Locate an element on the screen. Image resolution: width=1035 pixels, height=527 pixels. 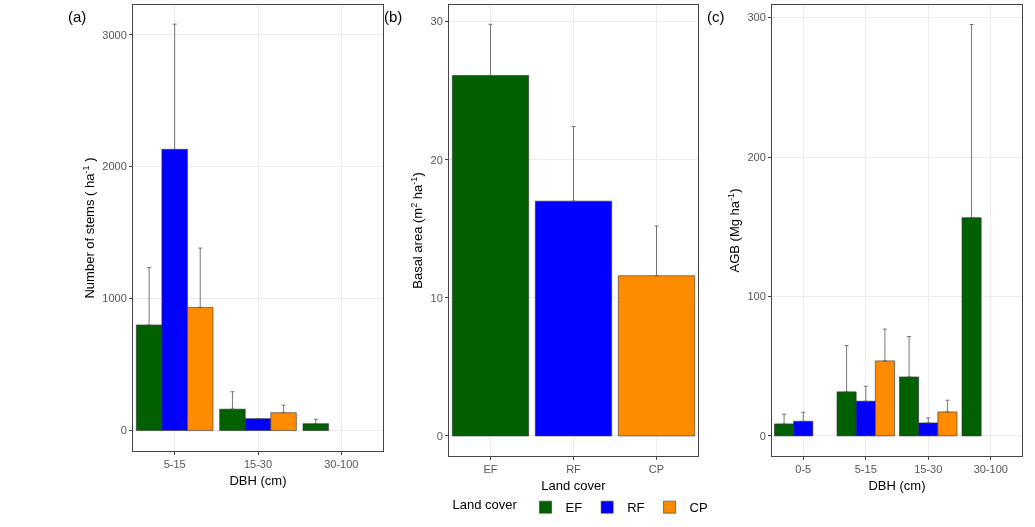
legend-label: CP is located at coordinates (698, 508).